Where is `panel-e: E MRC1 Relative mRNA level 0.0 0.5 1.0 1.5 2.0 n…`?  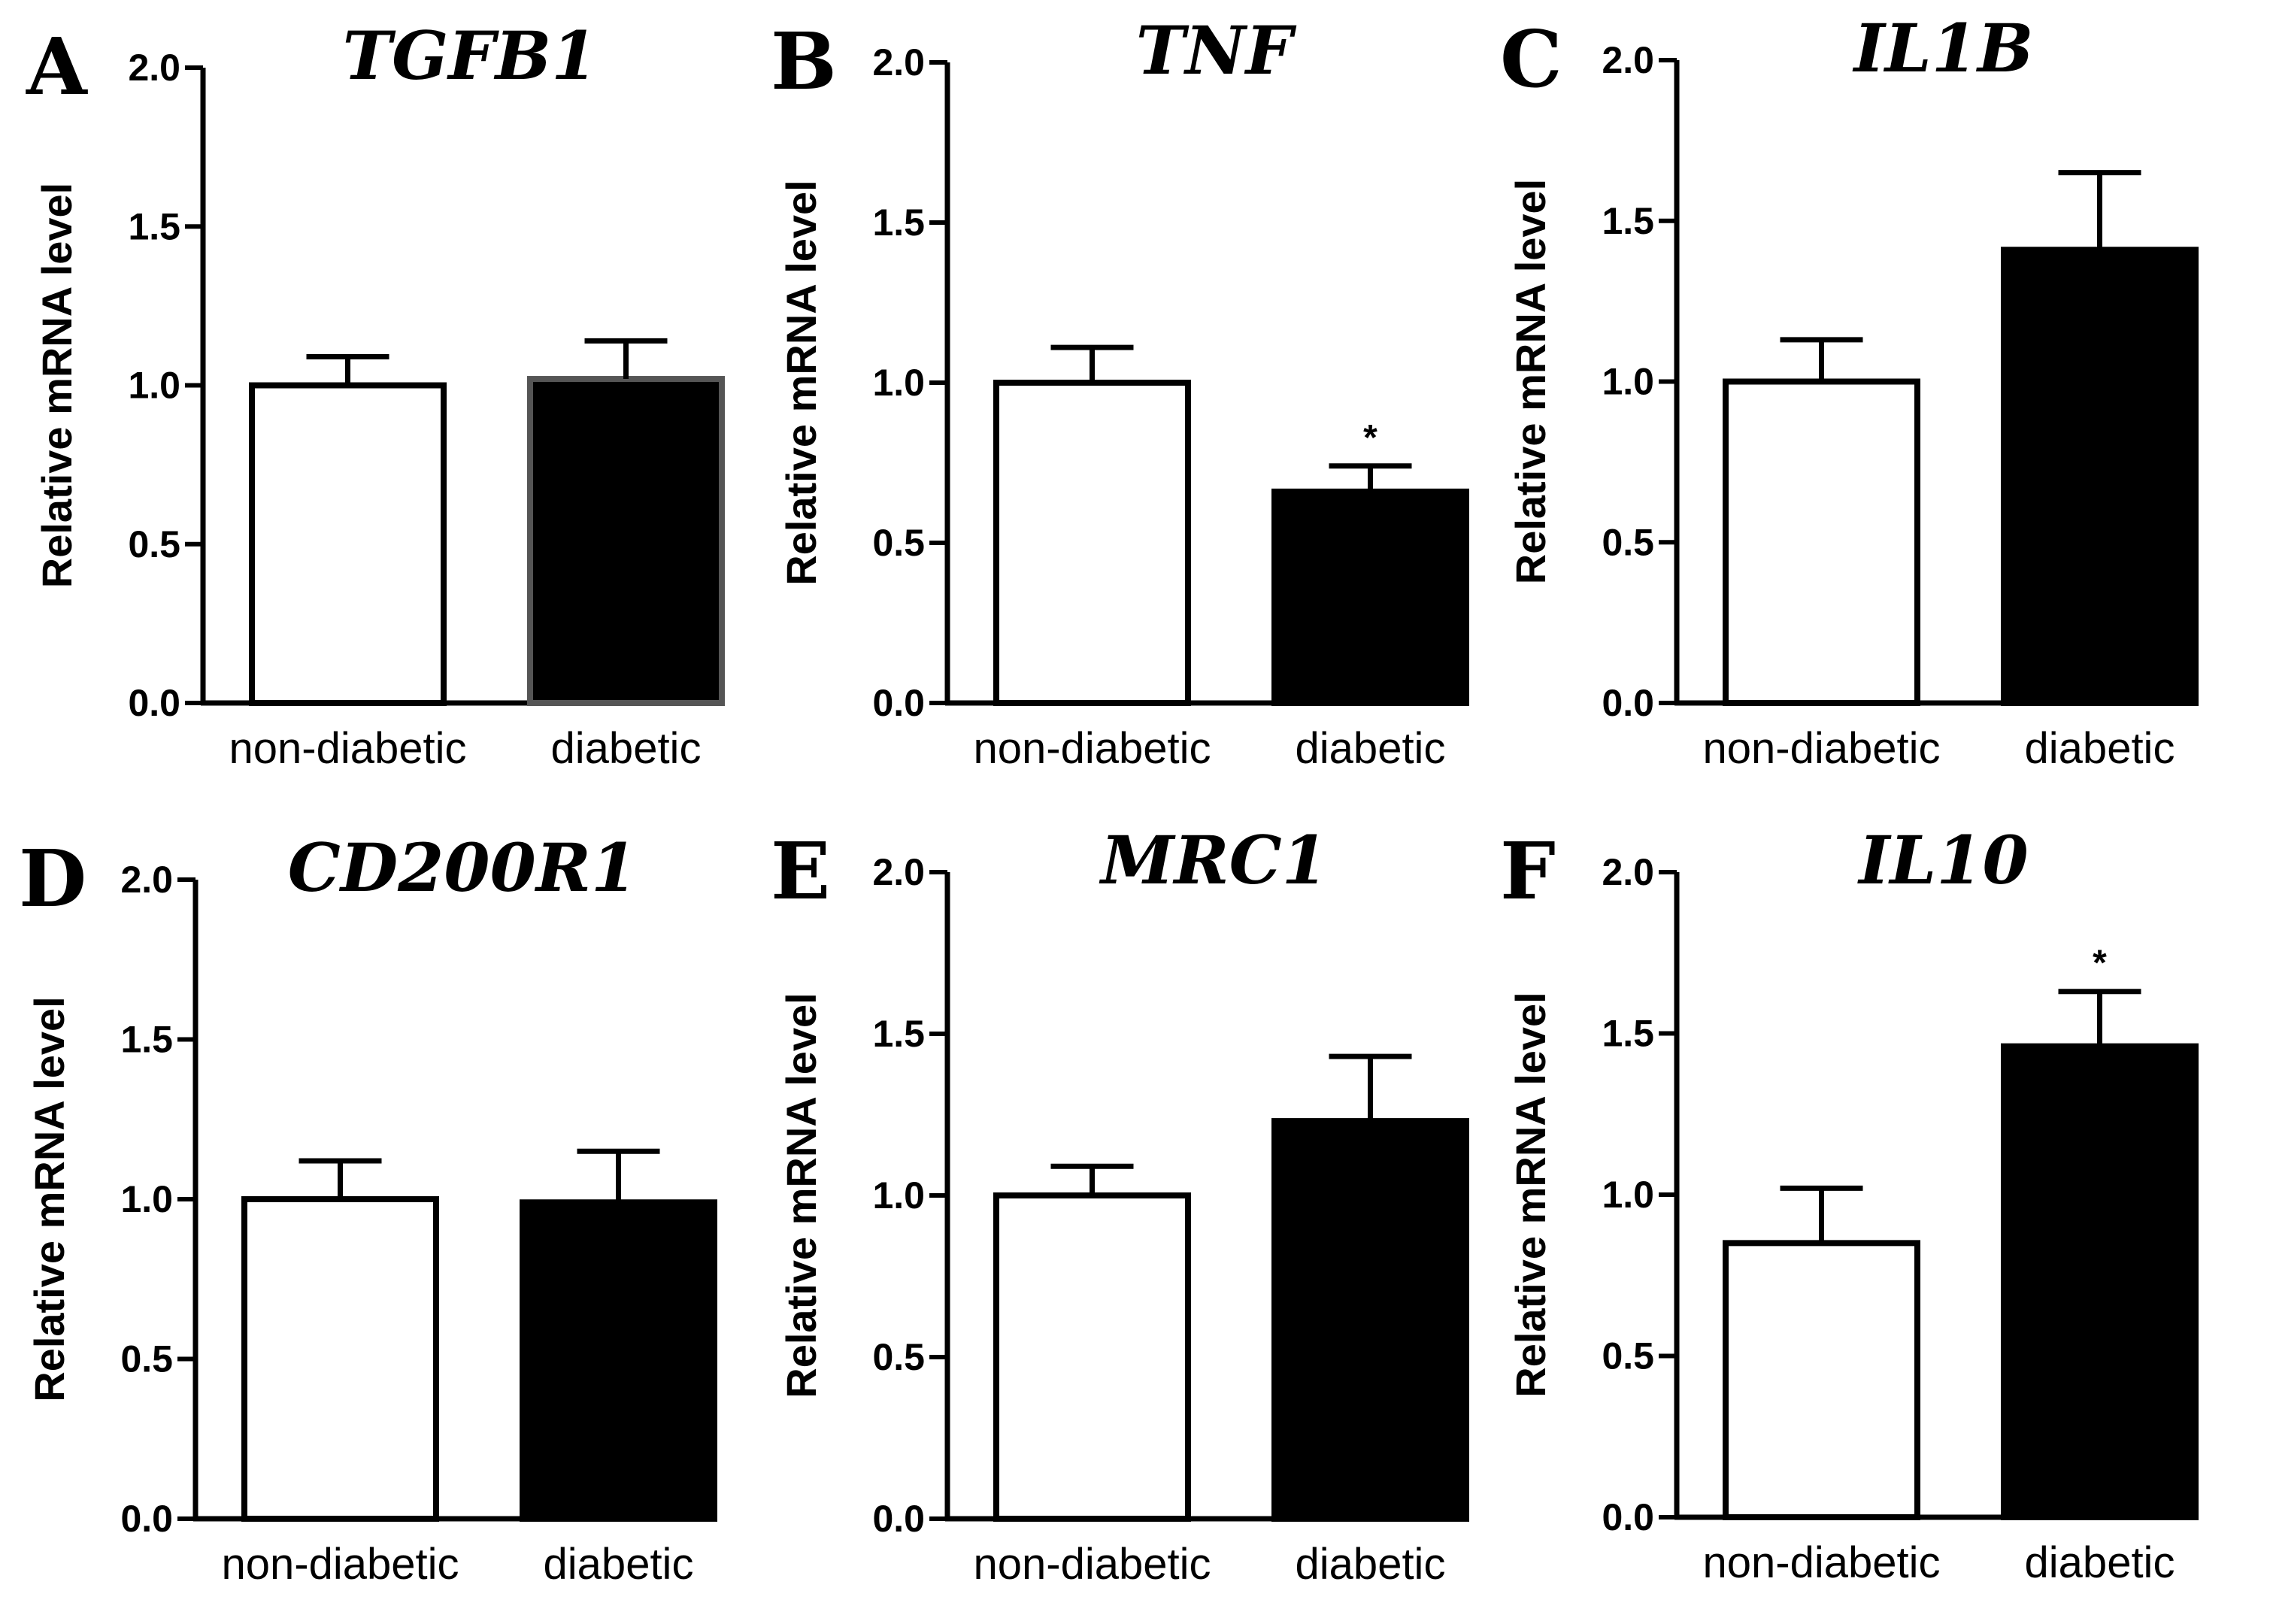
panel-e: E MRC1 Relative mRNA level 0.0 0.5 1.0 1.5 2.0 n… is located at coordinates (1120, 1205).